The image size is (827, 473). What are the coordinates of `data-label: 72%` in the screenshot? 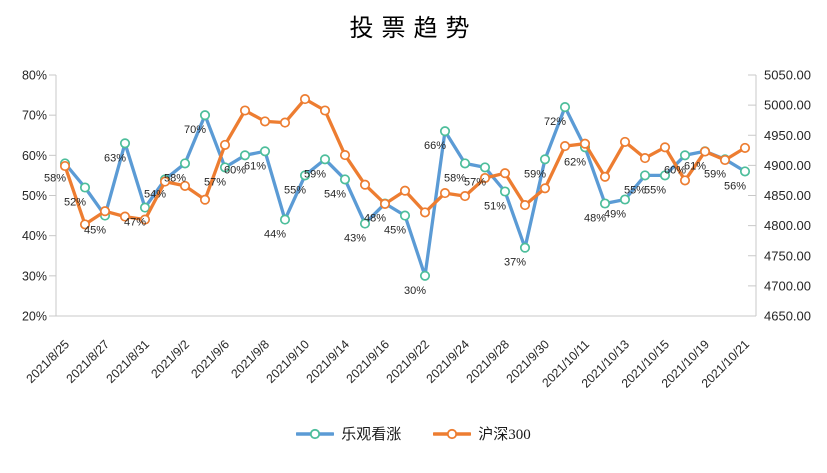 It's located at (555, 122).